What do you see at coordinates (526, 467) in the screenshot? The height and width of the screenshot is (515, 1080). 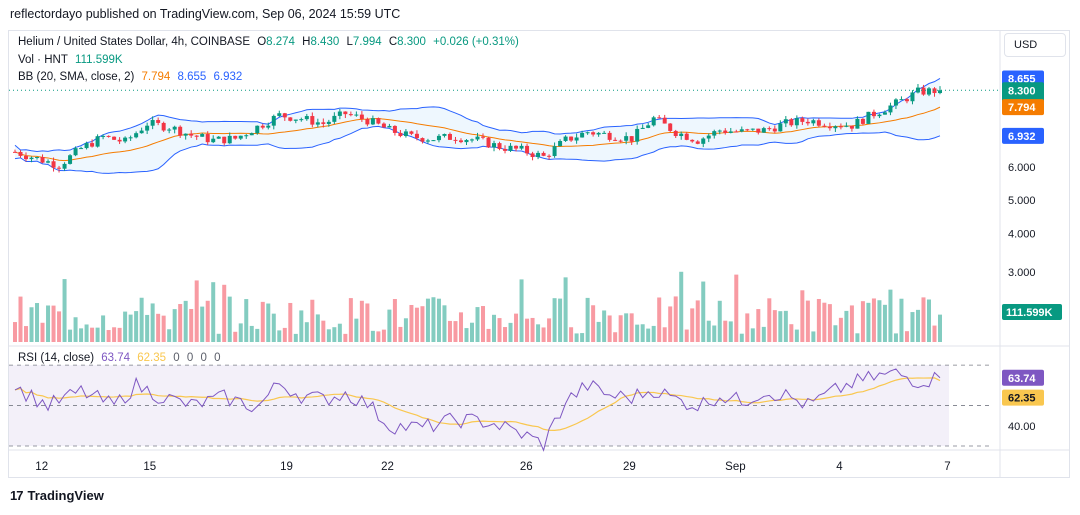 I see `time-tick-label: 26` at bounding box center [526, 467].